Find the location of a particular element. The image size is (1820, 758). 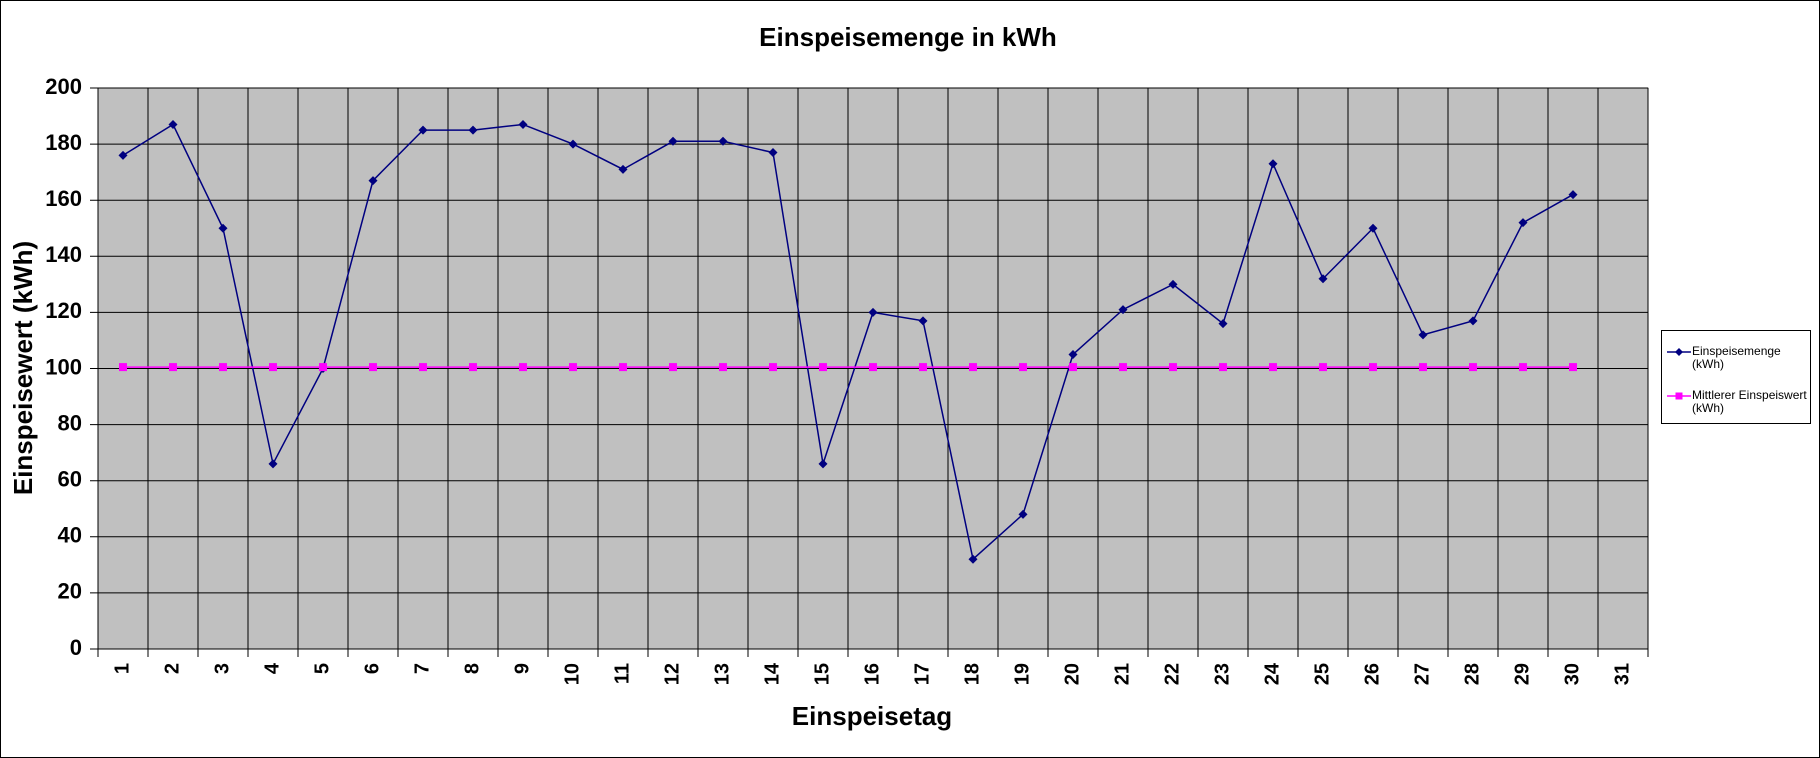

x-tick-label: 25 is located at coordinates (1322, 674).